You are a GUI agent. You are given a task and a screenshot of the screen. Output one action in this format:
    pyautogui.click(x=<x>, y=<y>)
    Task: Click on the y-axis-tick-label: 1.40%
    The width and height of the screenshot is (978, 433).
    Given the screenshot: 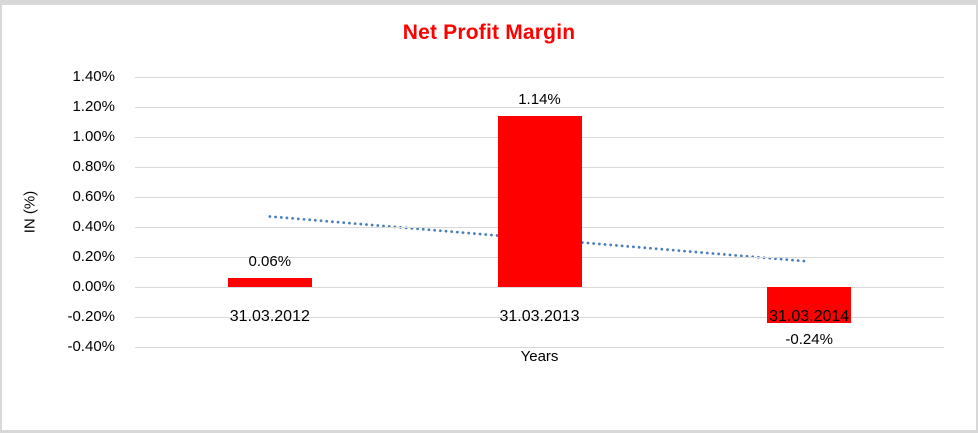 What is the action you would take?
    pyautogui.click(x=93, y=76)
    